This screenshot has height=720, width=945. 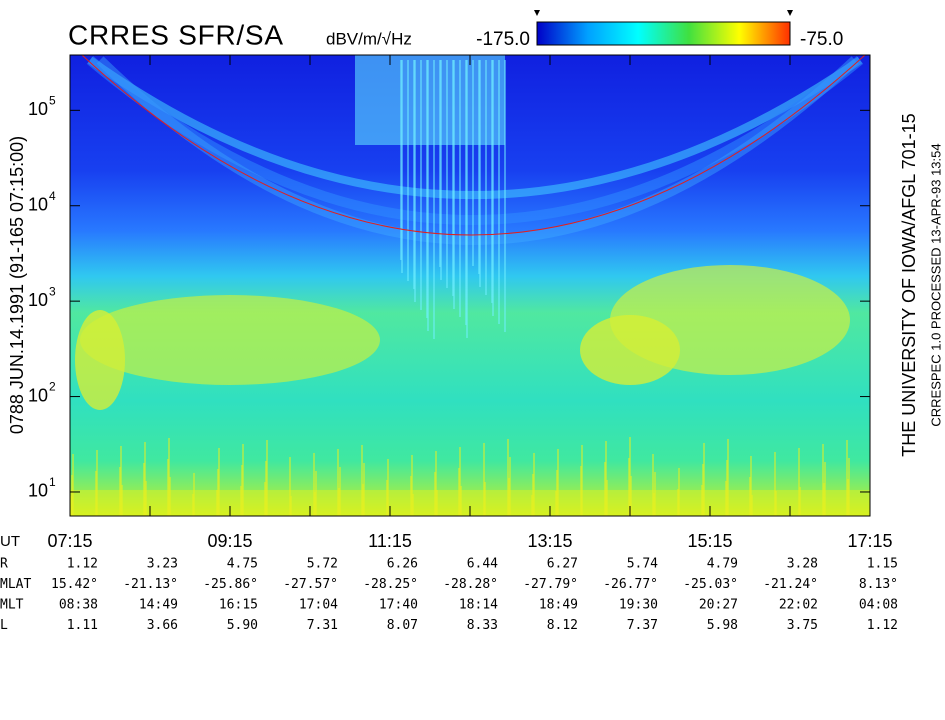 I want to click on left-label: 0788 JUN.14.1991 (91-165 07:15:00), so click(x=17, y=285).